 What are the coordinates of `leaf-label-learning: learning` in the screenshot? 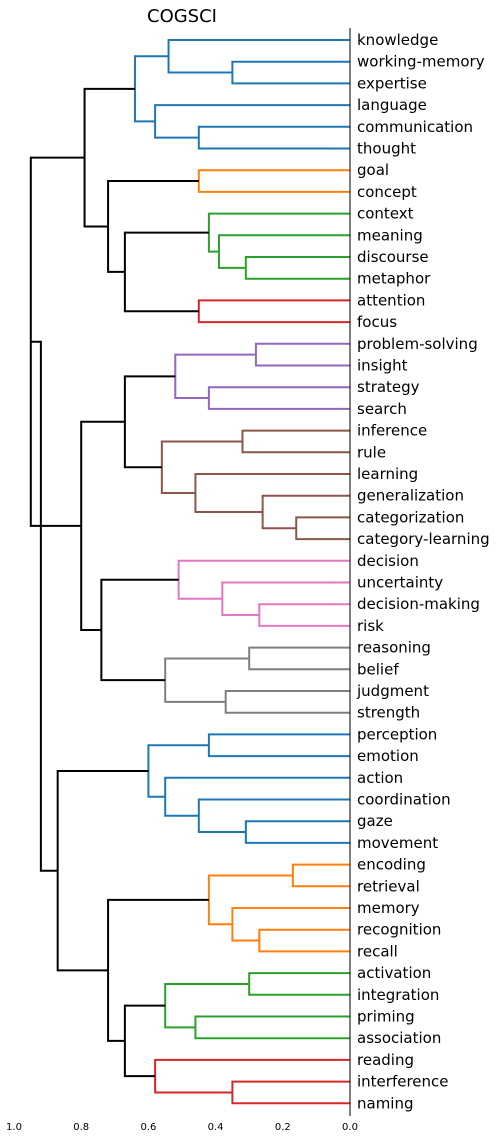 It's located at (387, 474).